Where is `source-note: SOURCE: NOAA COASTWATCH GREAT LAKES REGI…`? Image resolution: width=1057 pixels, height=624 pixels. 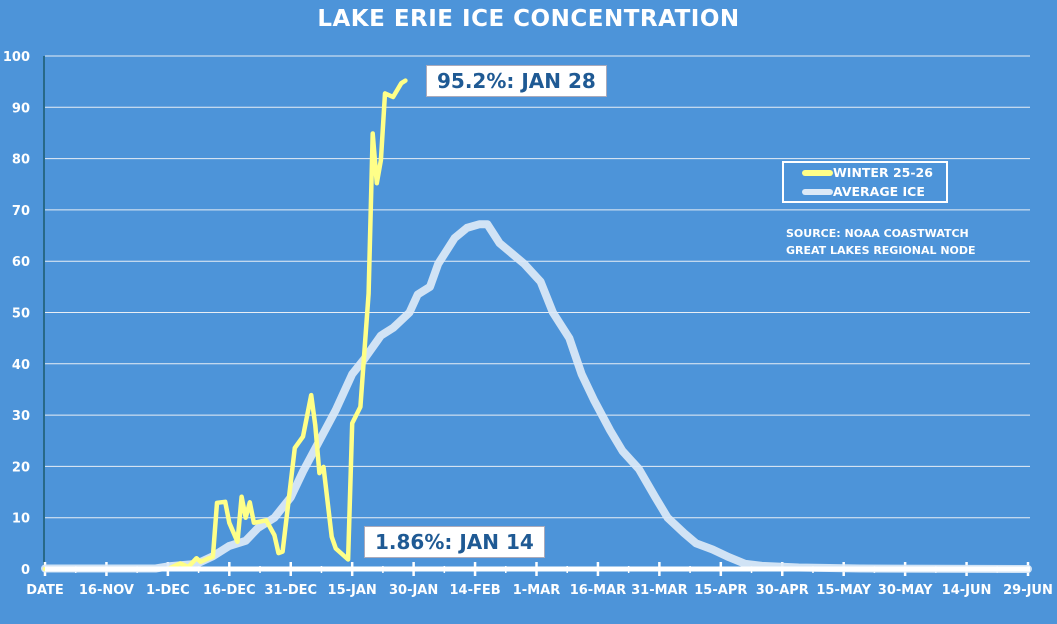 source-note: SOURCE: NOAA COASTWATCH GREAT LAKES REGI… is located at coordinates (881, 242).